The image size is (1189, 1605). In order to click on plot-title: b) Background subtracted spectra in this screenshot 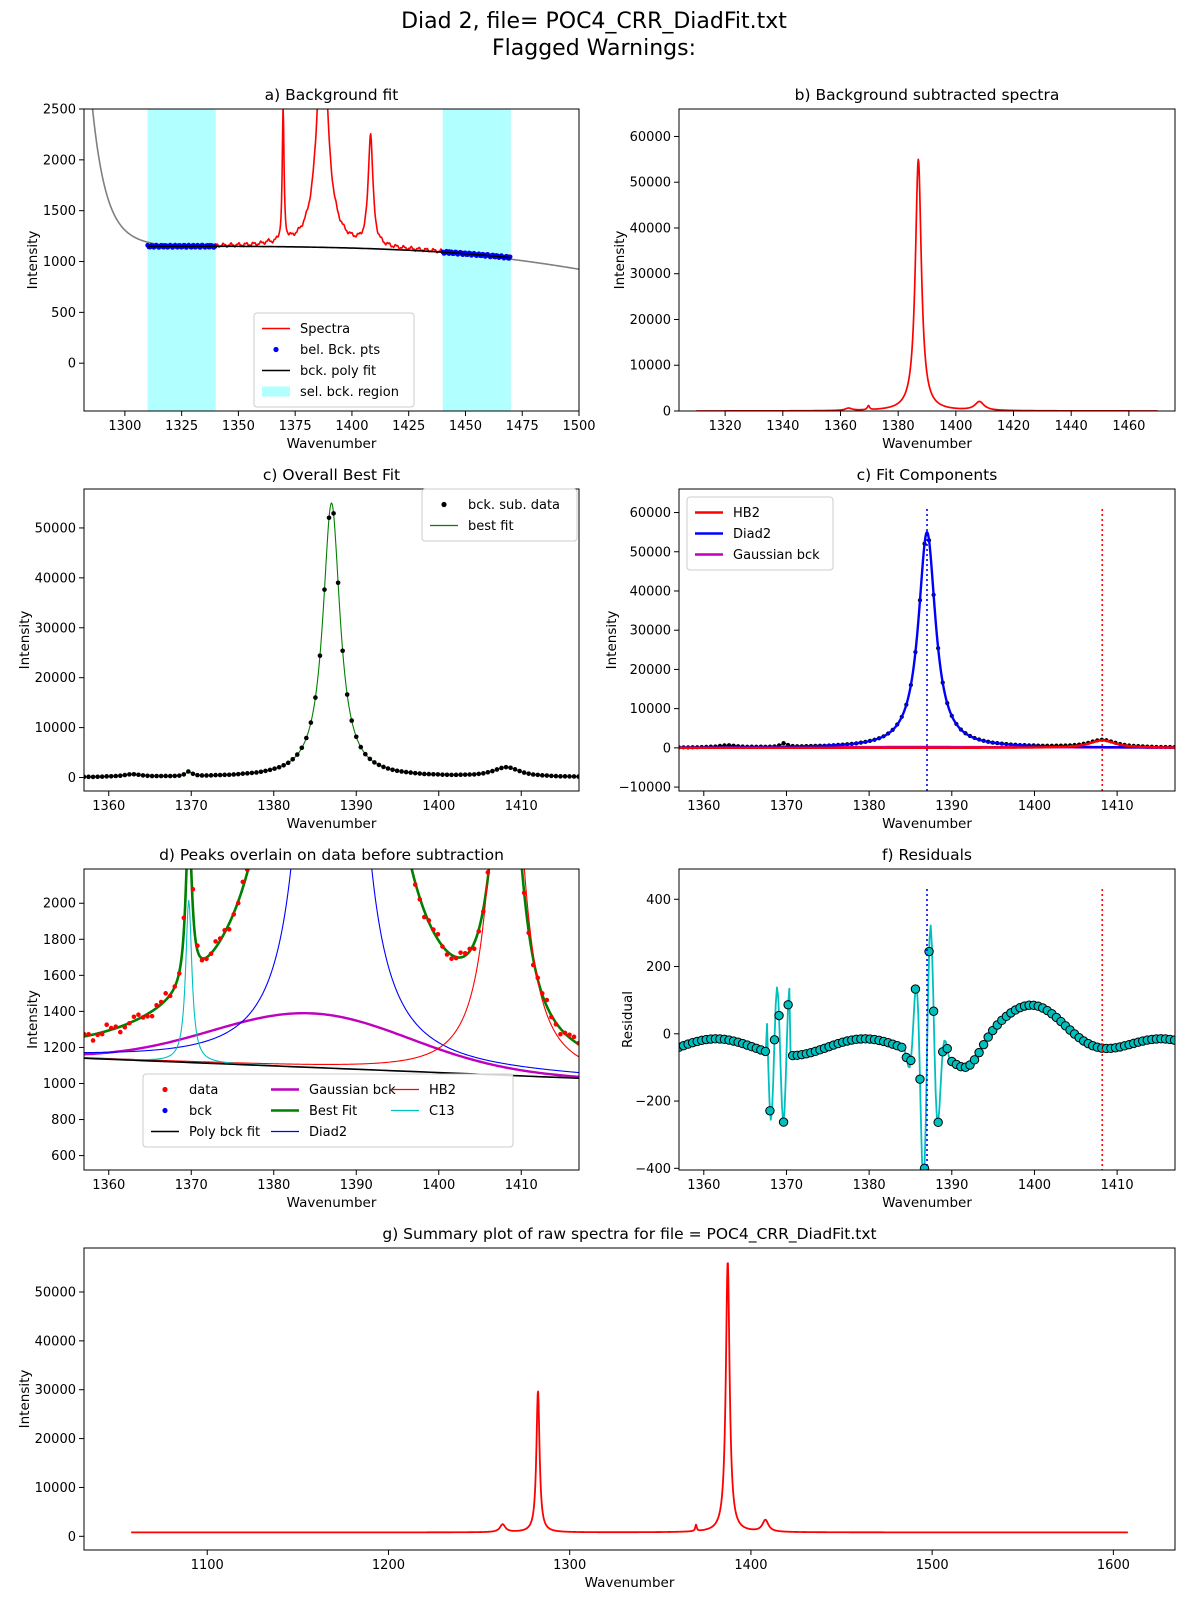, I will do `click(927, 95)`.